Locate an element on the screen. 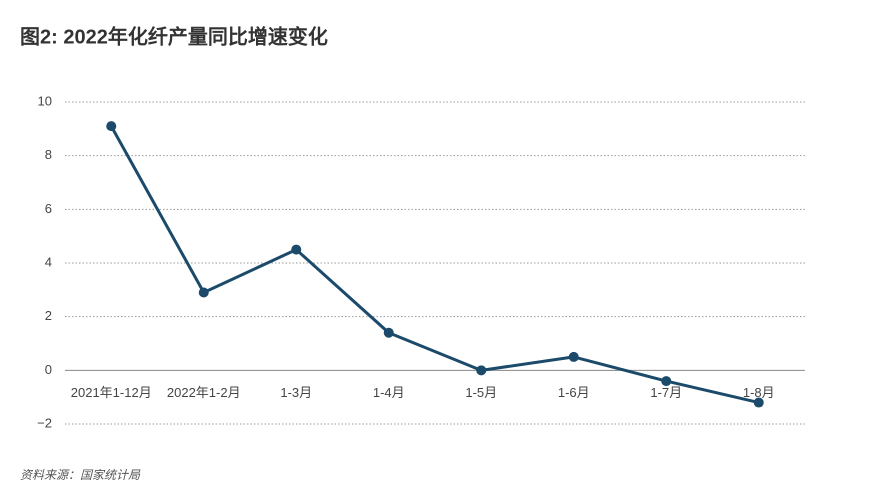  y-tick-label: −2 is located at coordinates (44, 422).